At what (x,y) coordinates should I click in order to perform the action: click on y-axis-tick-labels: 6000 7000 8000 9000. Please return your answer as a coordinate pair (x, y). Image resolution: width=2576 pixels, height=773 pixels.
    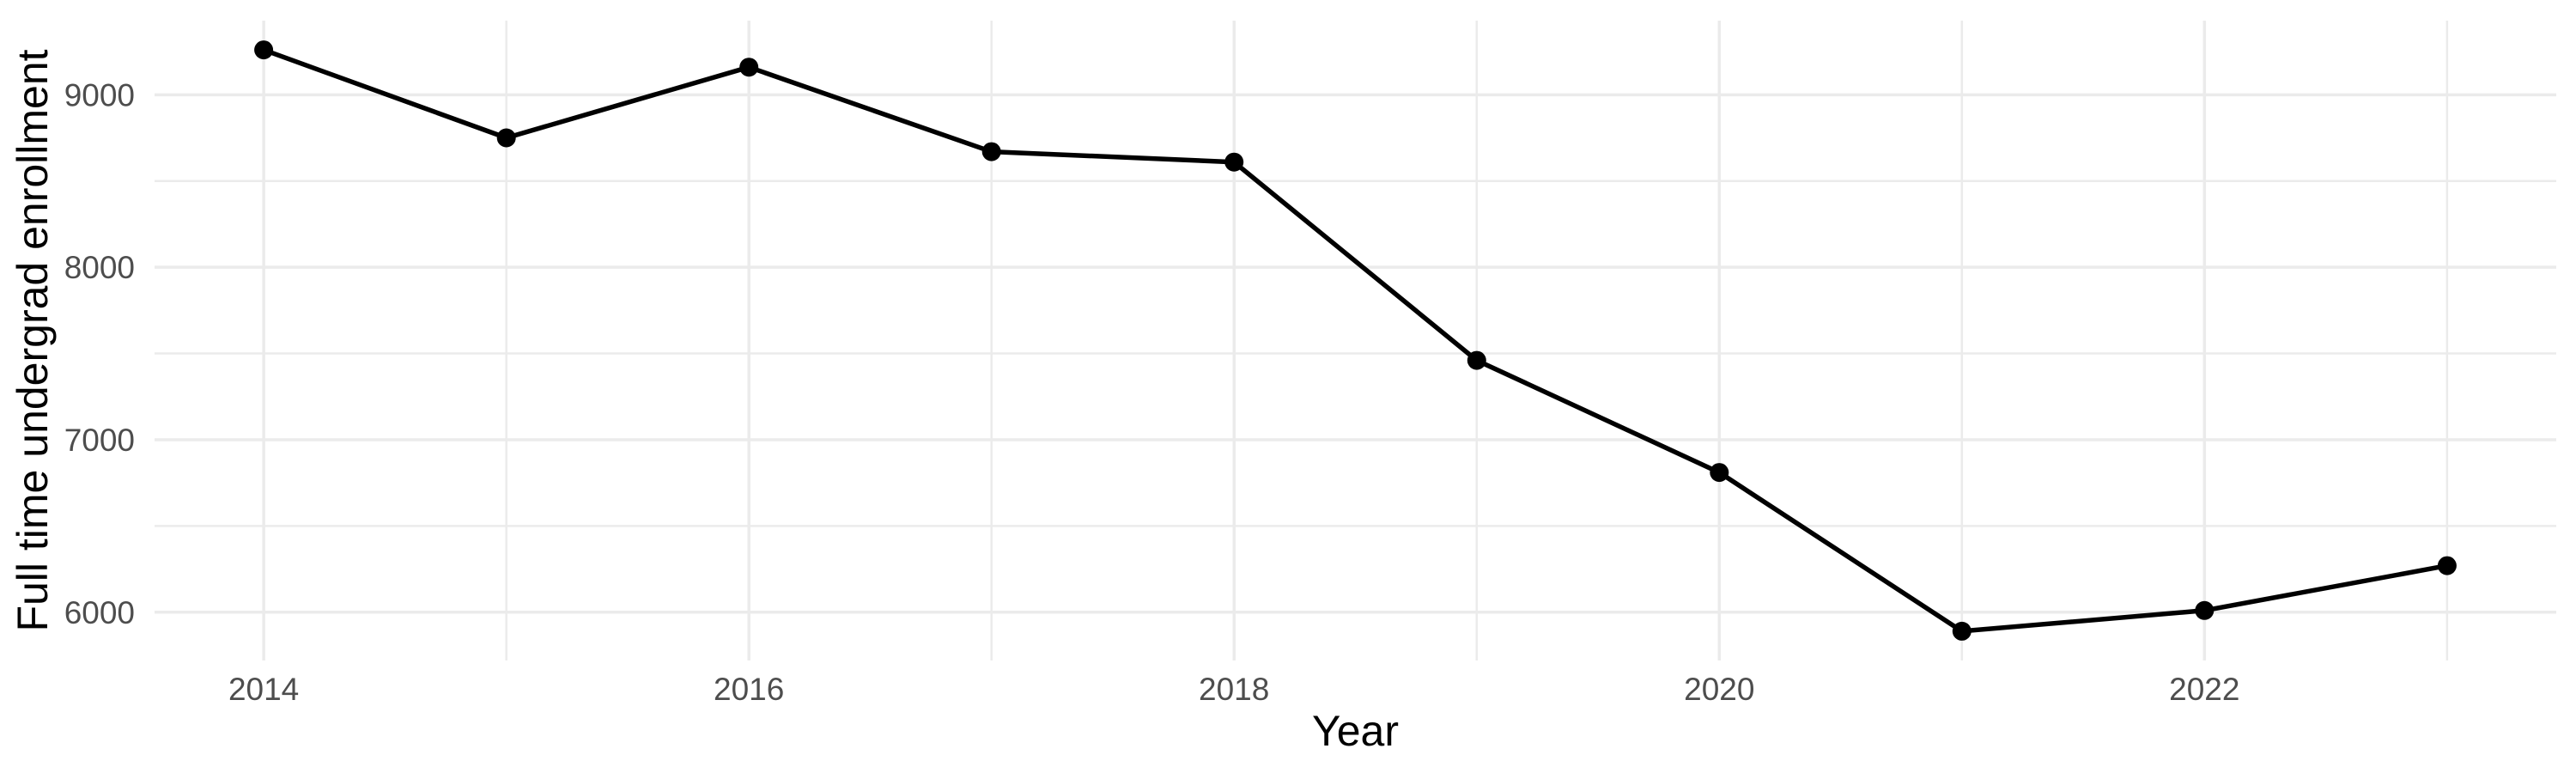
    Looking at the image, I should click on (99, 353).